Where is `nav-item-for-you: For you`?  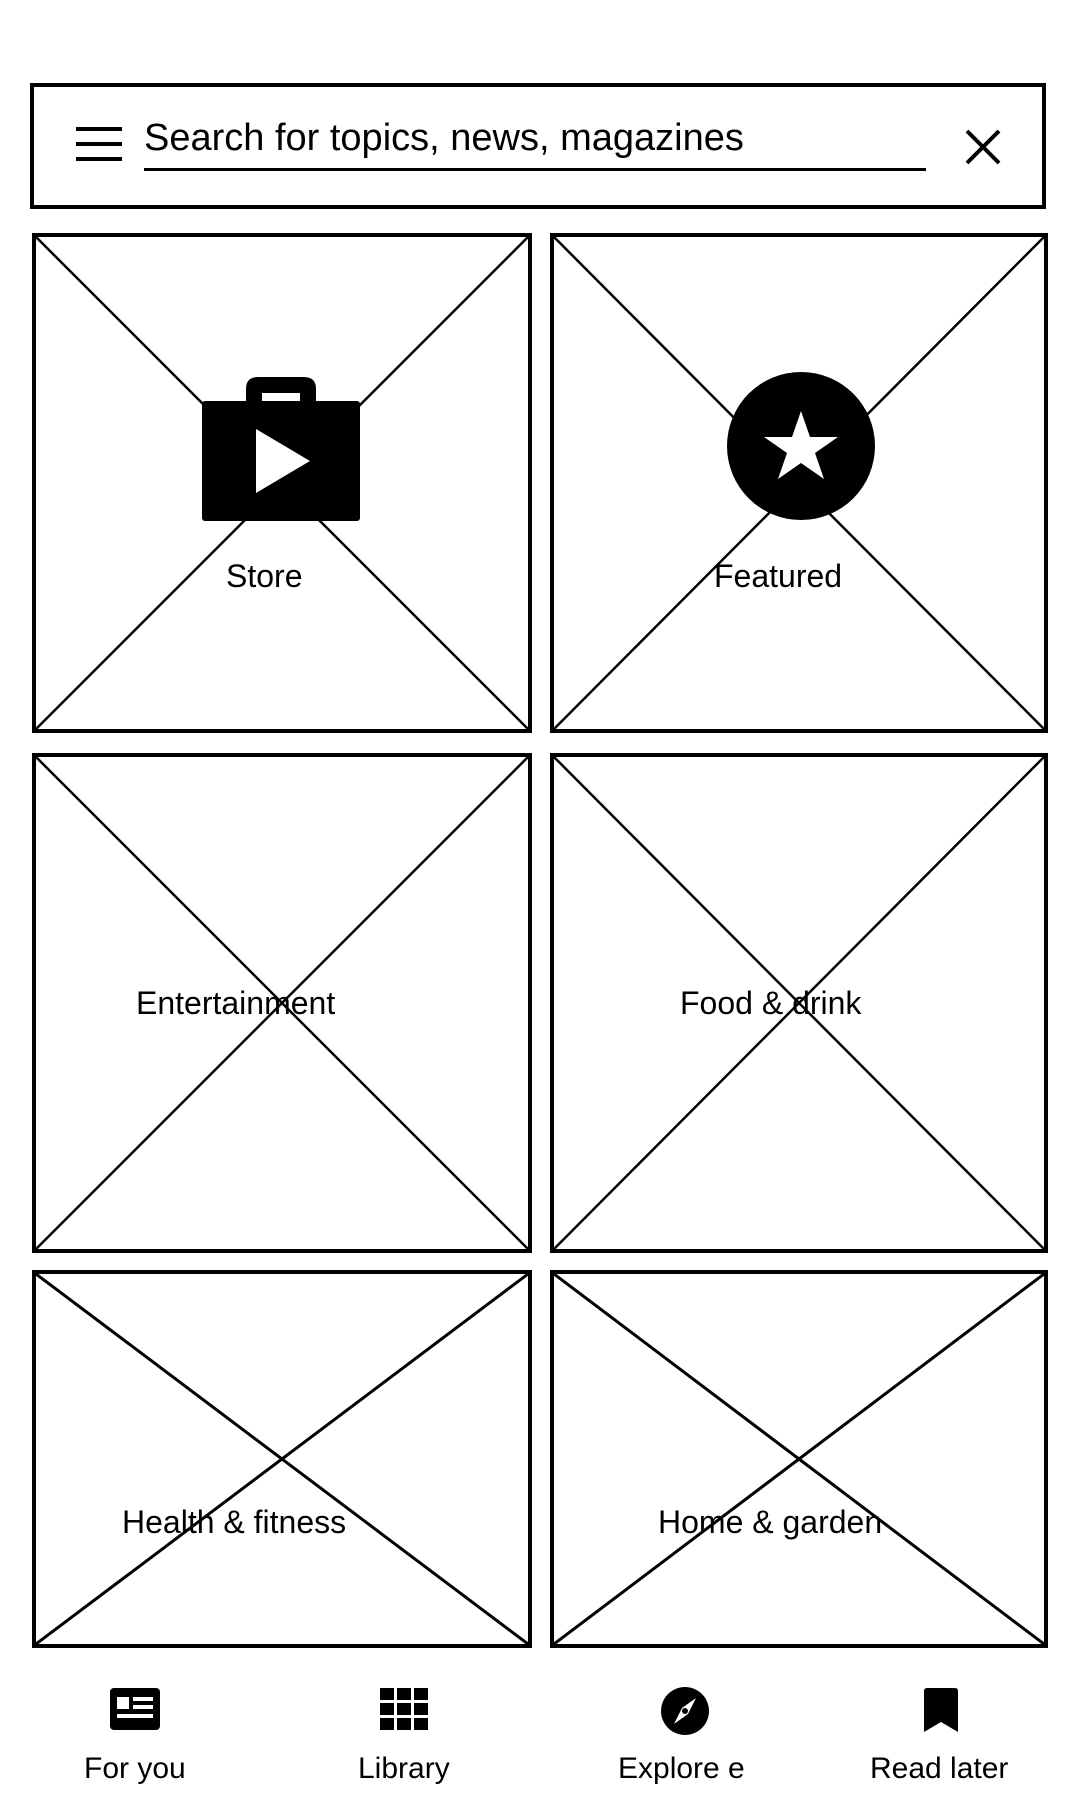 nav-item-for-you: For you is located at coordinates (135, 1725).